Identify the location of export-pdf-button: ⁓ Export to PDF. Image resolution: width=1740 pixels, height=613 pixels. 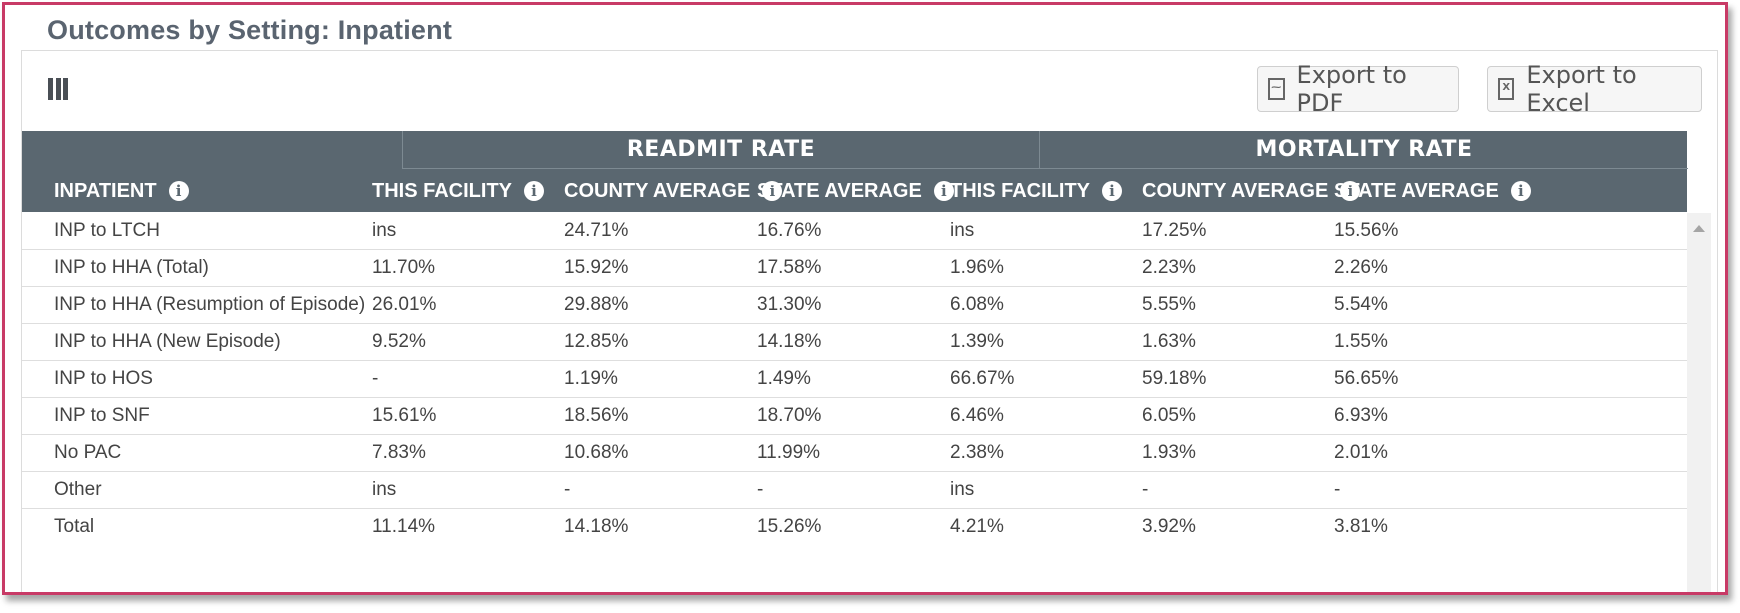
(1358, 89).